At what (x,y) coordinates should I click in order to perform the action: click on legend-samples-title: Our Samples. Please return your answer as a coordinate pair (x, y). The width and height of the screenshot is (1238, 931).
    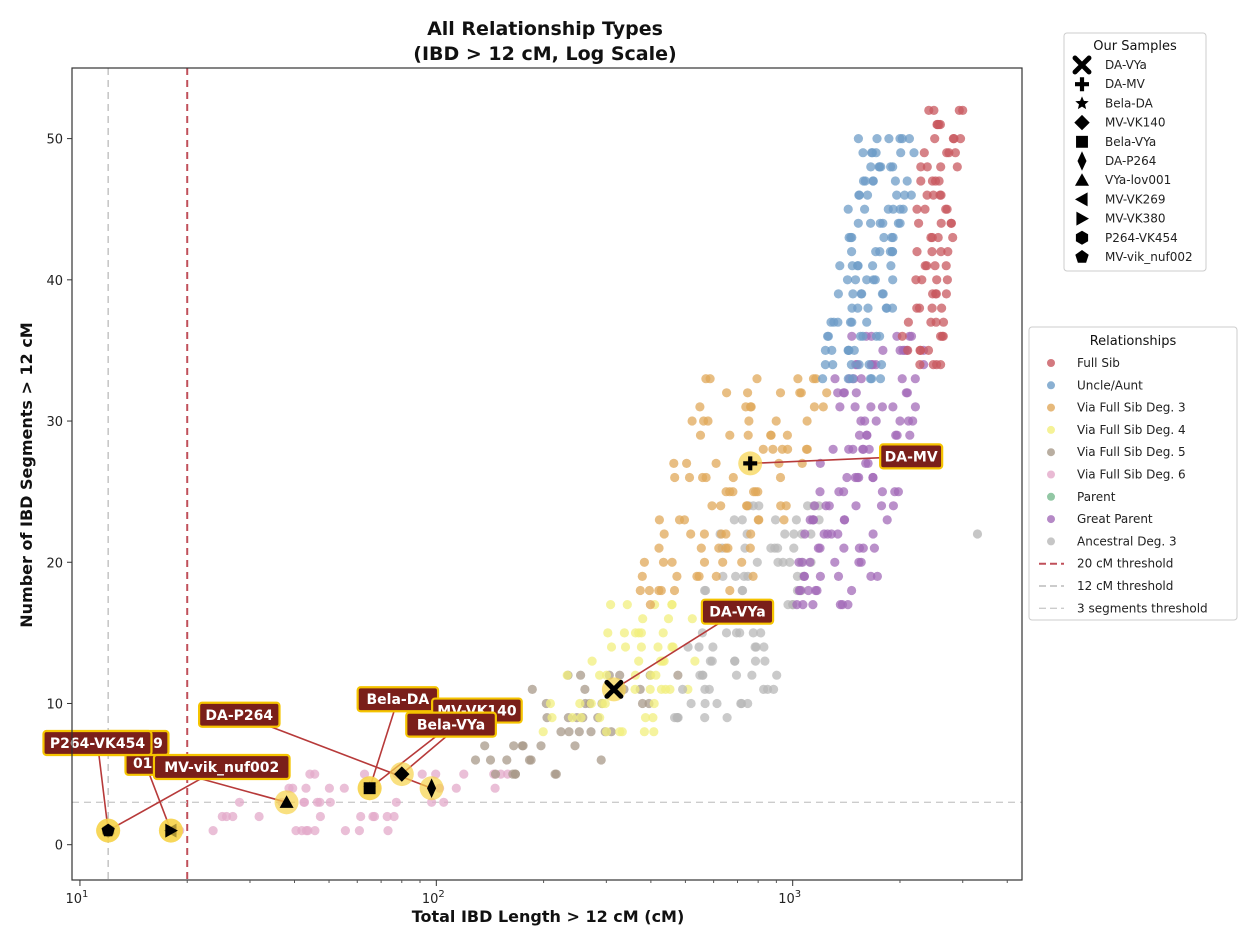
    Looking at the image, I should click on (1135, 46).